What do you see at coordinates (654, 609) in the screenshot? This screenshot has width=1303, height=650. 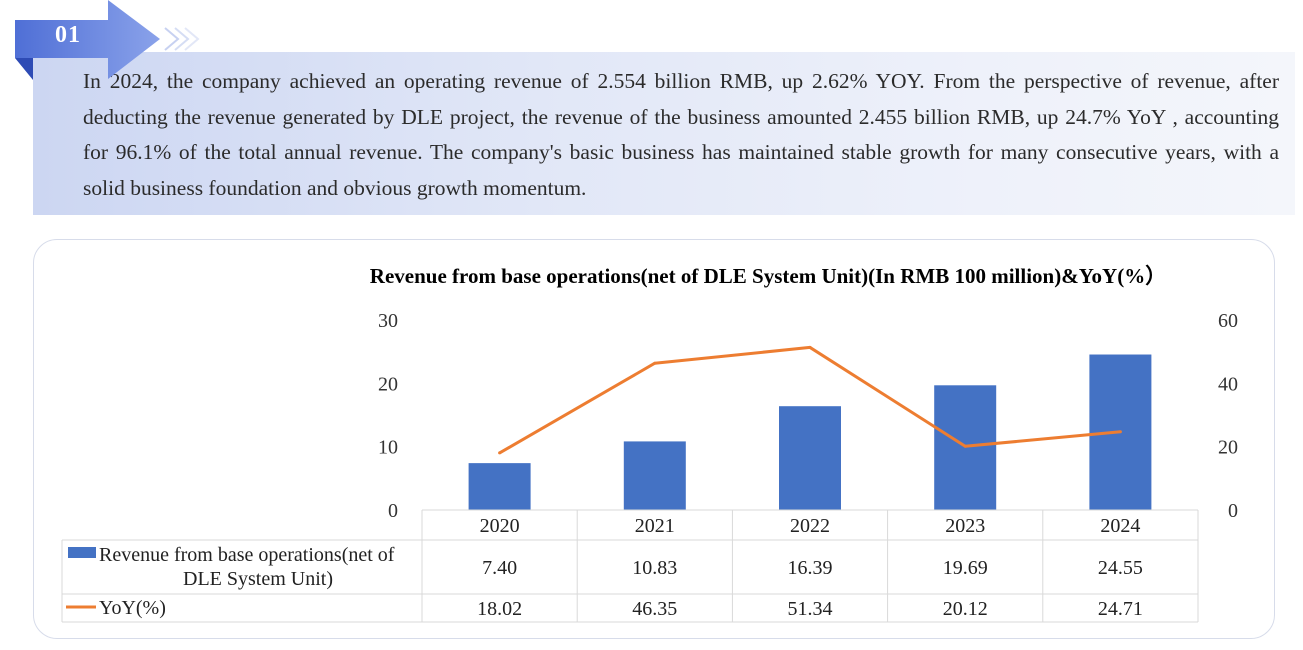 I see `yoy-data-label: 46.35` at bounding box center [654, 609].